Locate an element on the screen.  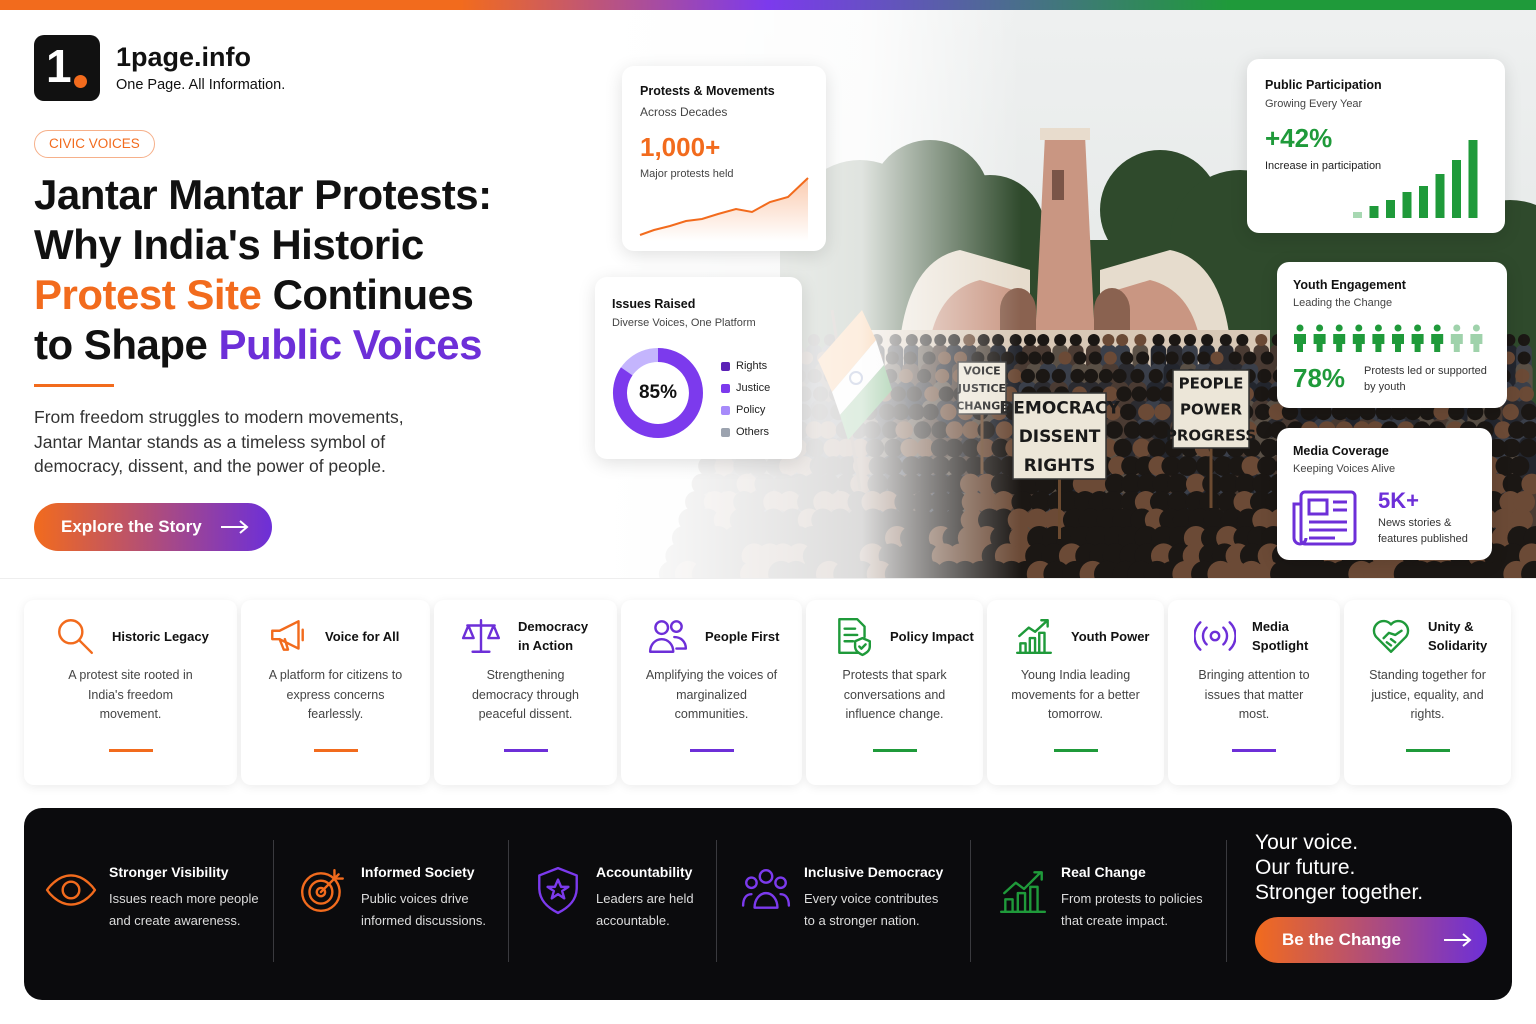
donut-arc is located at coordinates (658, 393).